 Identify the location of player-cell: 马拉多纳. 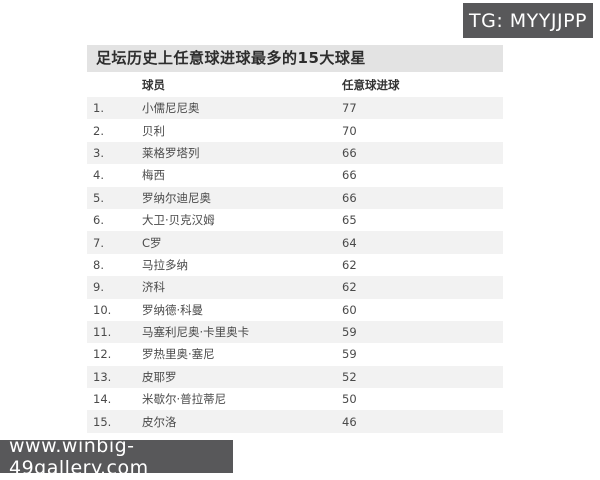
(165, 264).